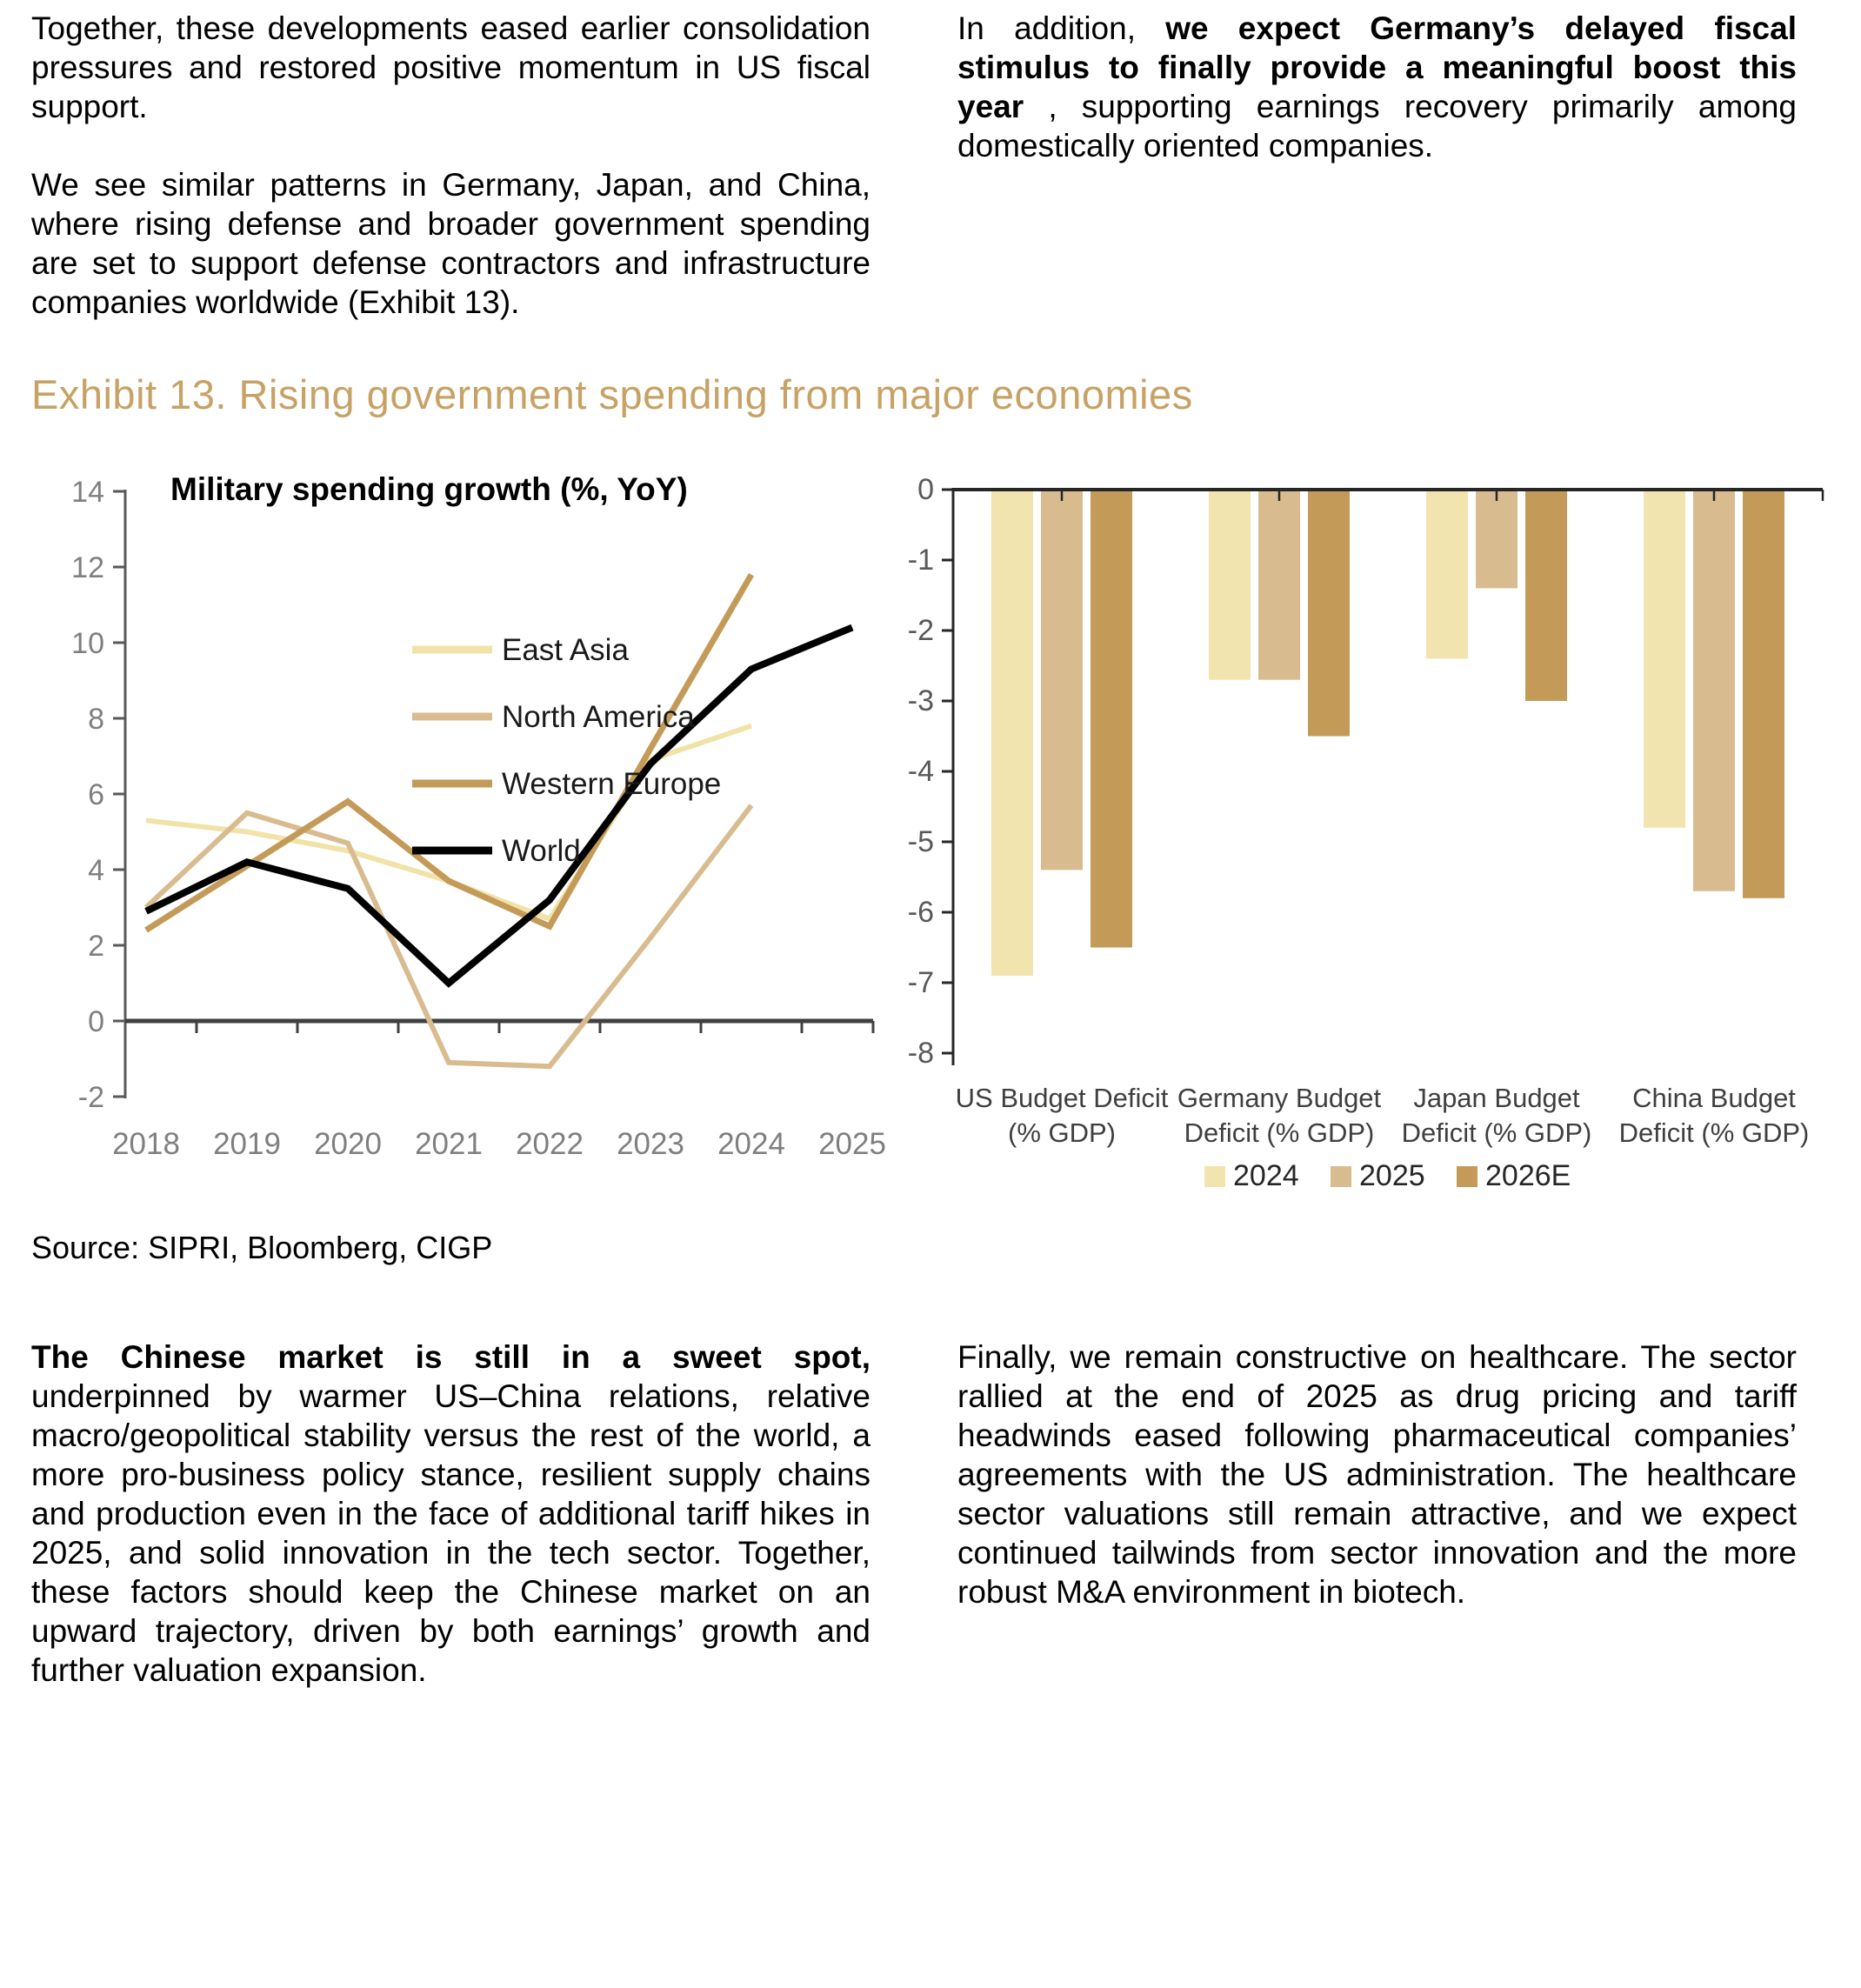  What do you see at coordinates (1546, 595) in the screenshot?
I see `bar-japan-budget-2026e` at bounding box center [1546, 595].